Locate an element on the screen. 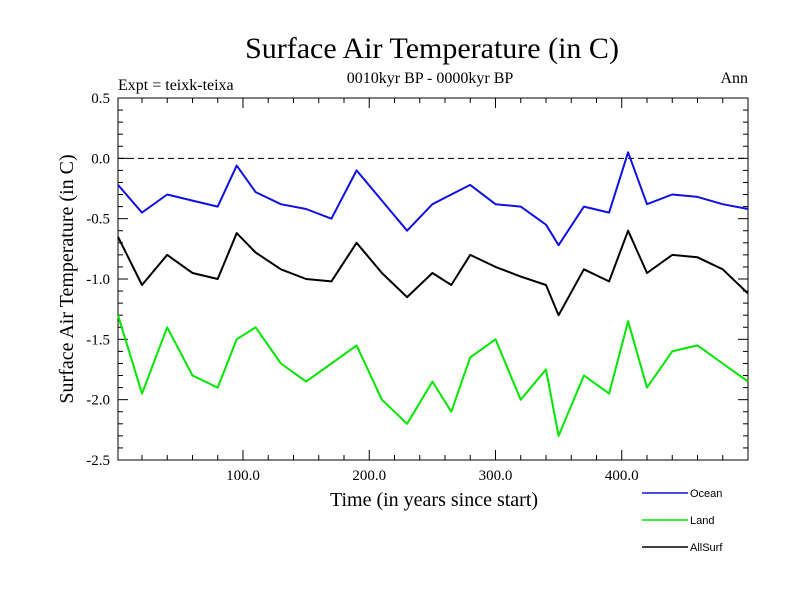  x-tick-label: 200.0 is located at coordinates (369, 476).